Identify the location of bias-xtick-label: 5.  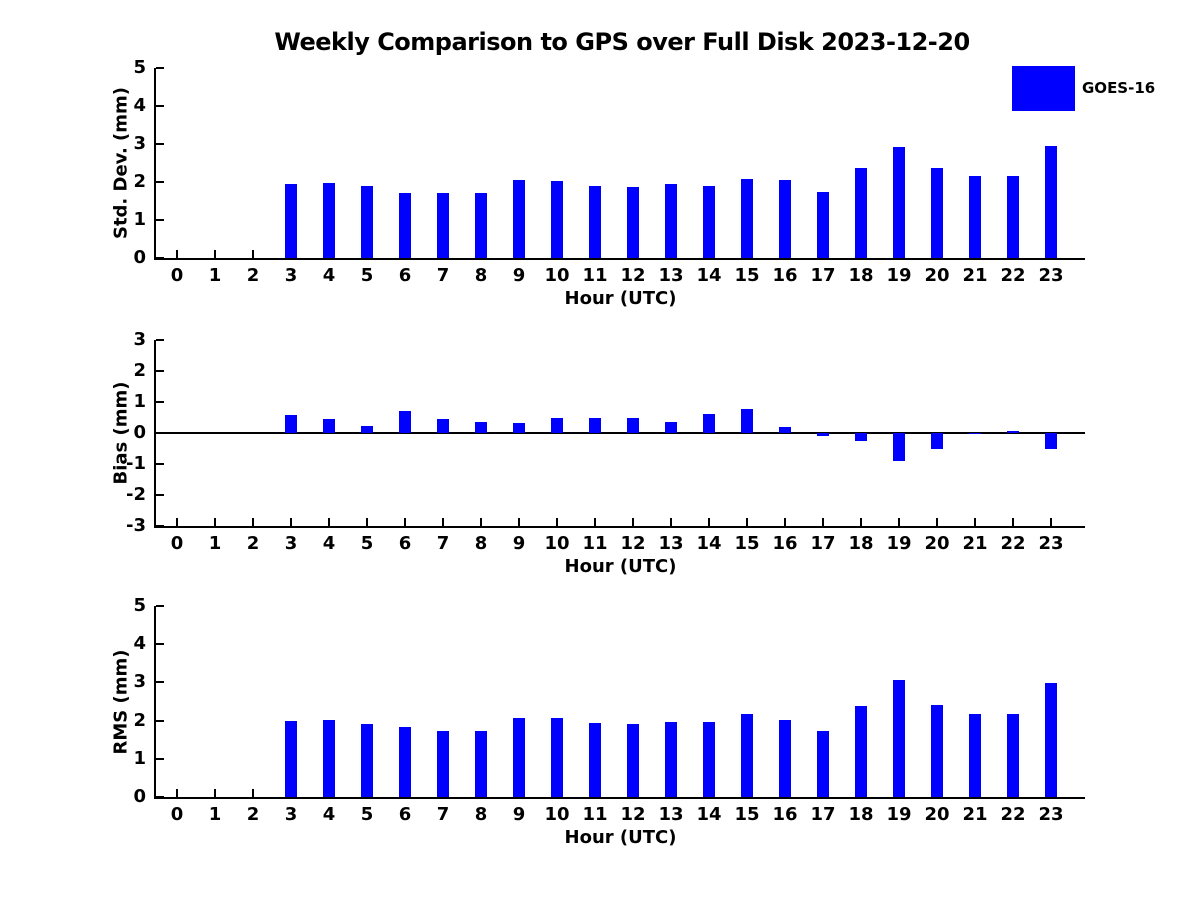
(367, 543).